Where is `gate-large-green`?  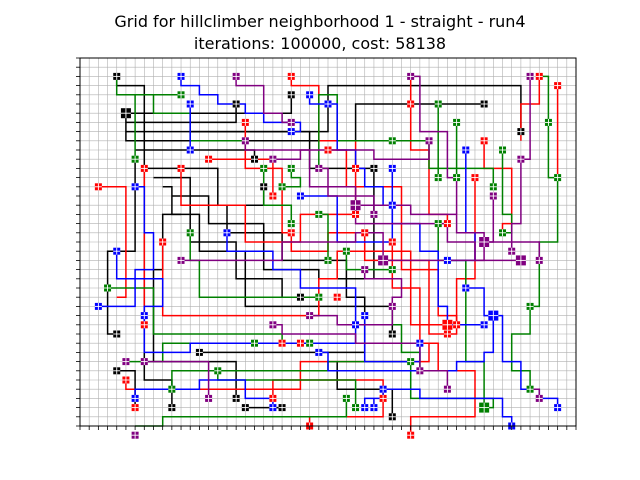 gate-large-green is located at coordinates (484, 407).